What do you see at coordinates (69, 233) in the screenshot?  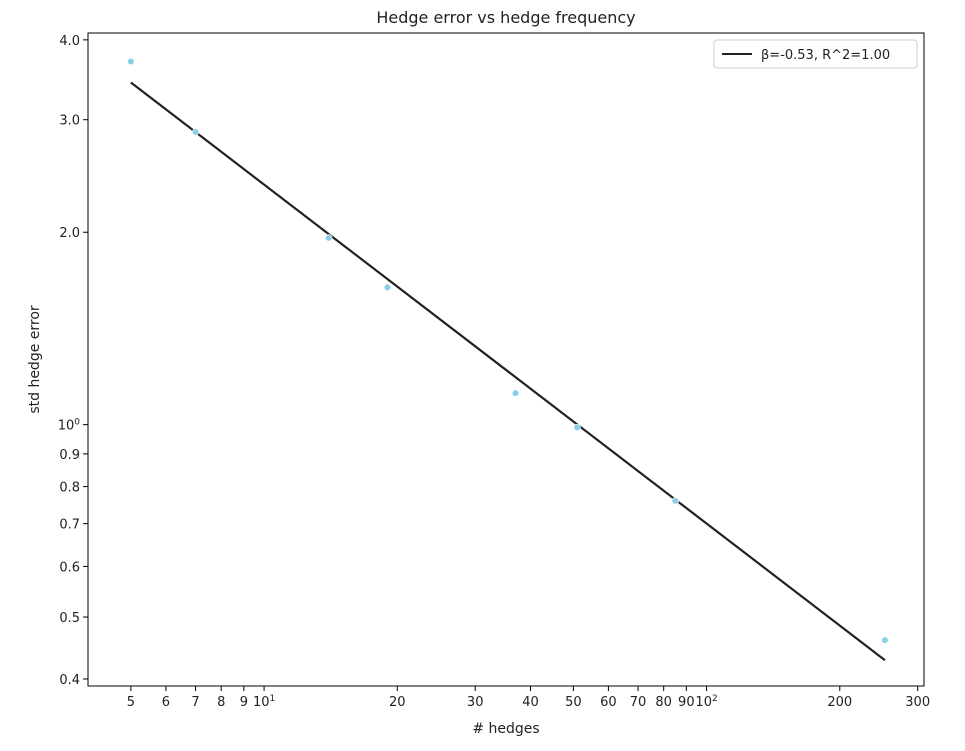 I see `y-tick-label: 2.0` at bounding box center [69, 233].